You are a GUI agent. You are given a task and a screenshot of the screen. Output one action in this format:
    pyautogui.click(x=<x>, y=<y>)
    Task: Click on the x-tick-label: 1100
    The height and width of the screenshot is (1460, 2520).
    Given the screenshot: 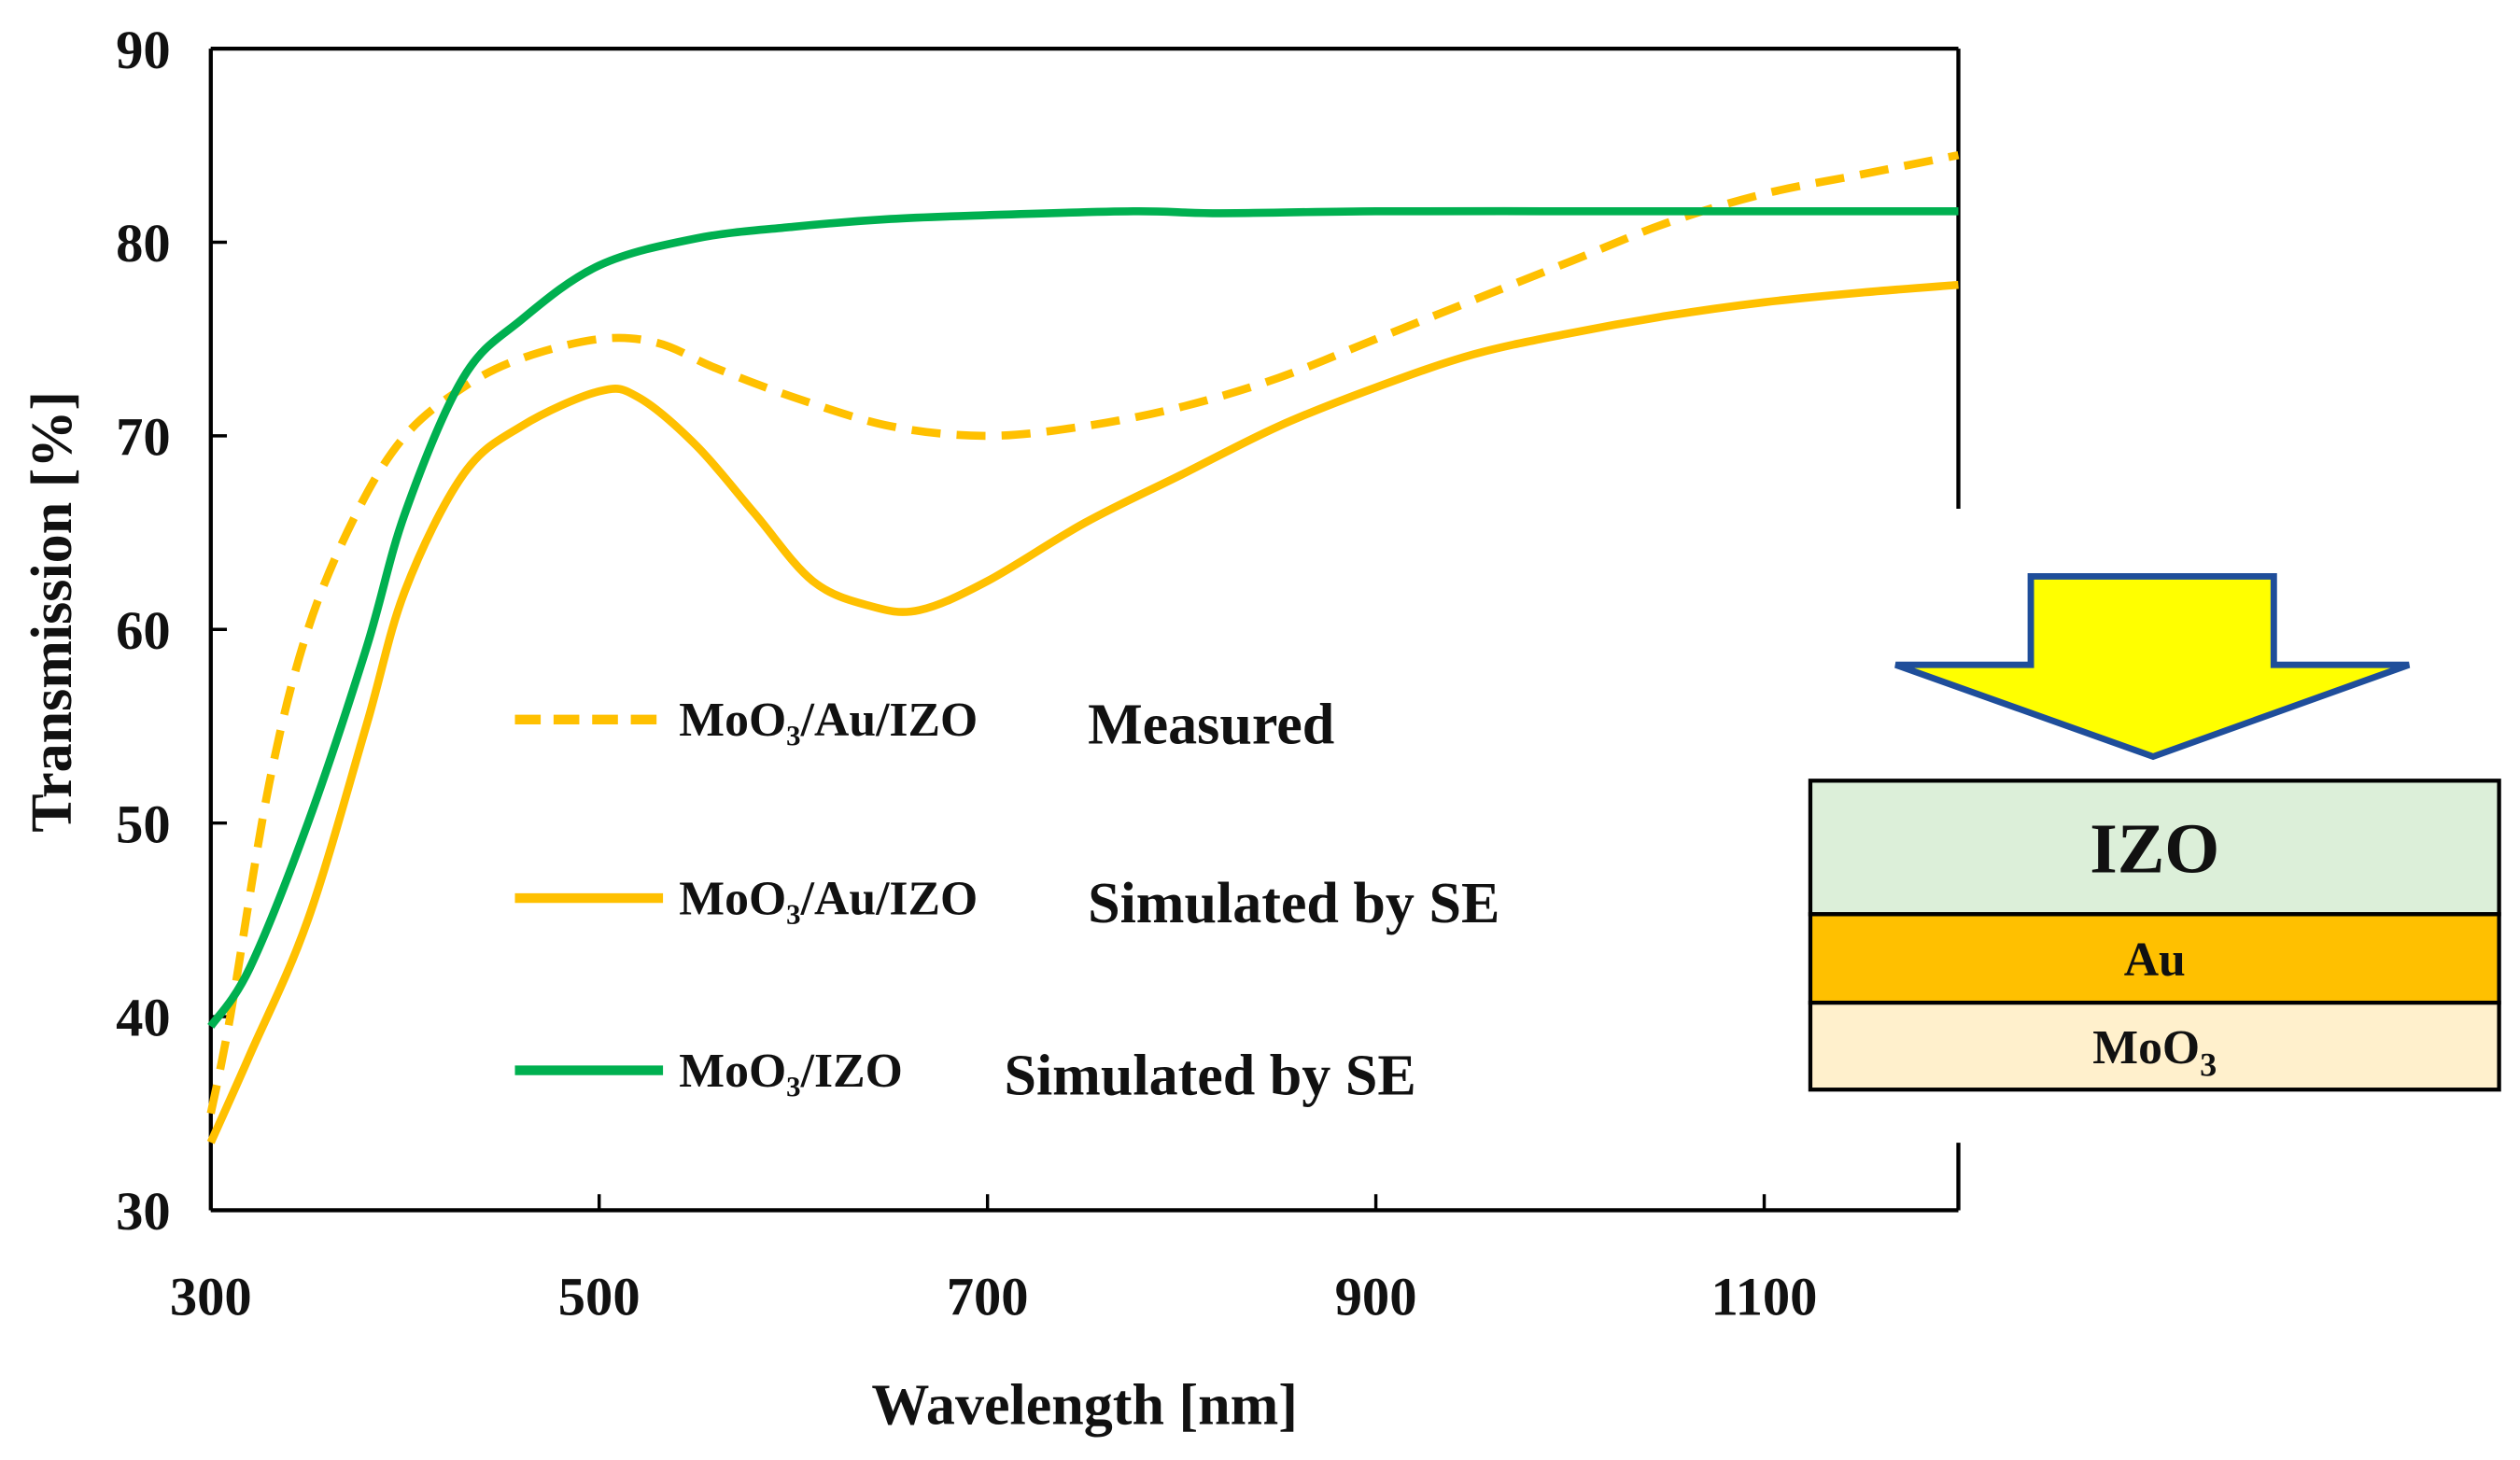 What is the action you would take?
    pyautogui.click(x=1764, y=1296)
    